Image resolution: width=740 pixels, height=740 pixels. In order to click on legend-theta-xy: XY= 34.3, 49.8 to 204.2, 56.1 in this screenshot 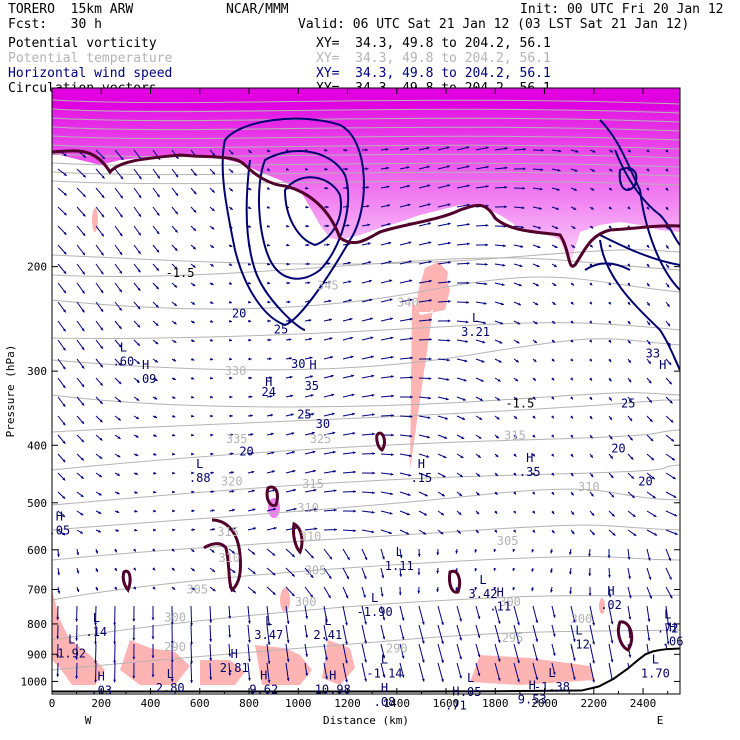, I will do `click(433, 58)`.